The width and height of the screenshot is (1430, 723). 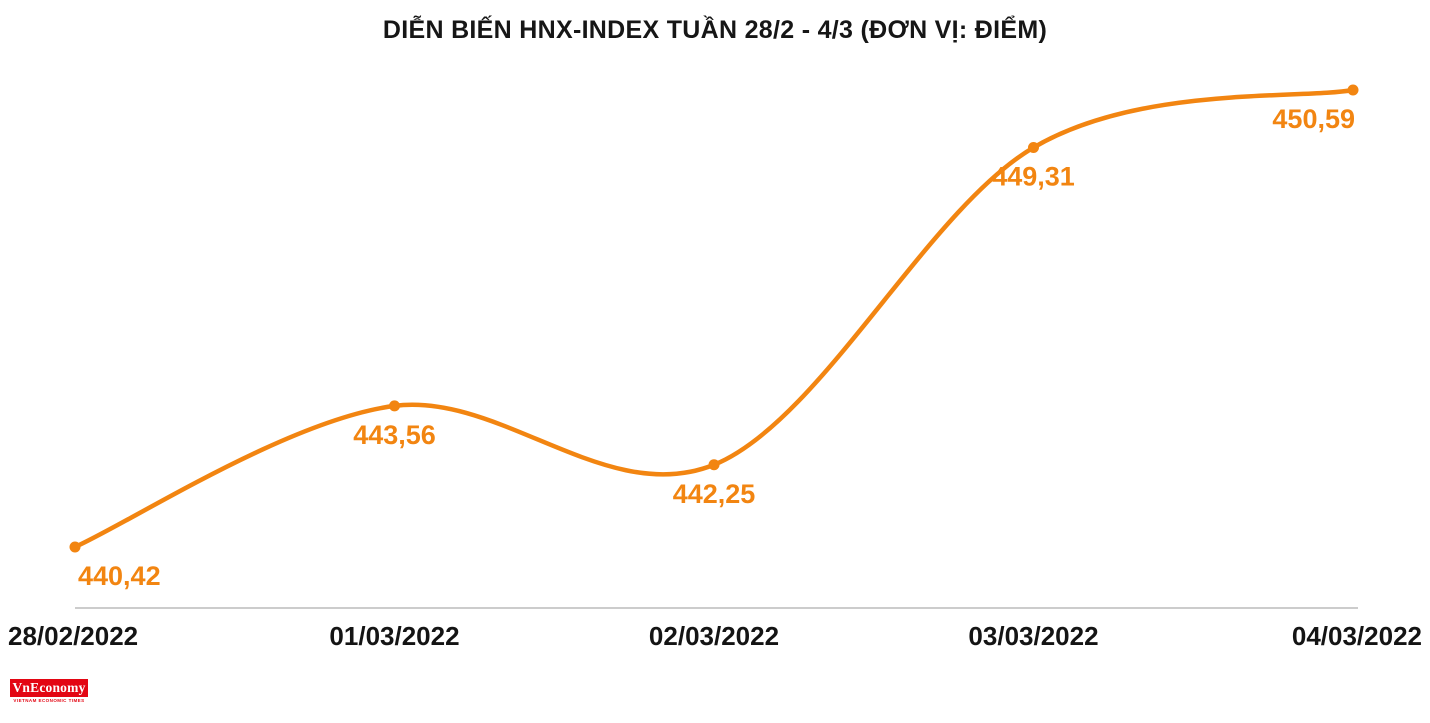 What do you see at coordinates (394, 435) in the screenshot?
I see `value-label: 443,56` at bounding box center [394, 435].